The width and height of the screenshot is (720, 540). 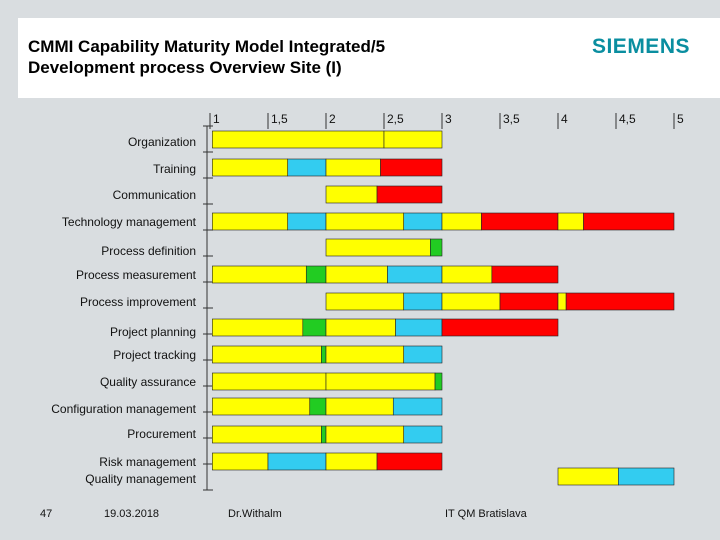 What do you see at coordinates (627, 119) in the screenshot?
I see `x-tick-label: 4,5` at bounding box center [627, 119].